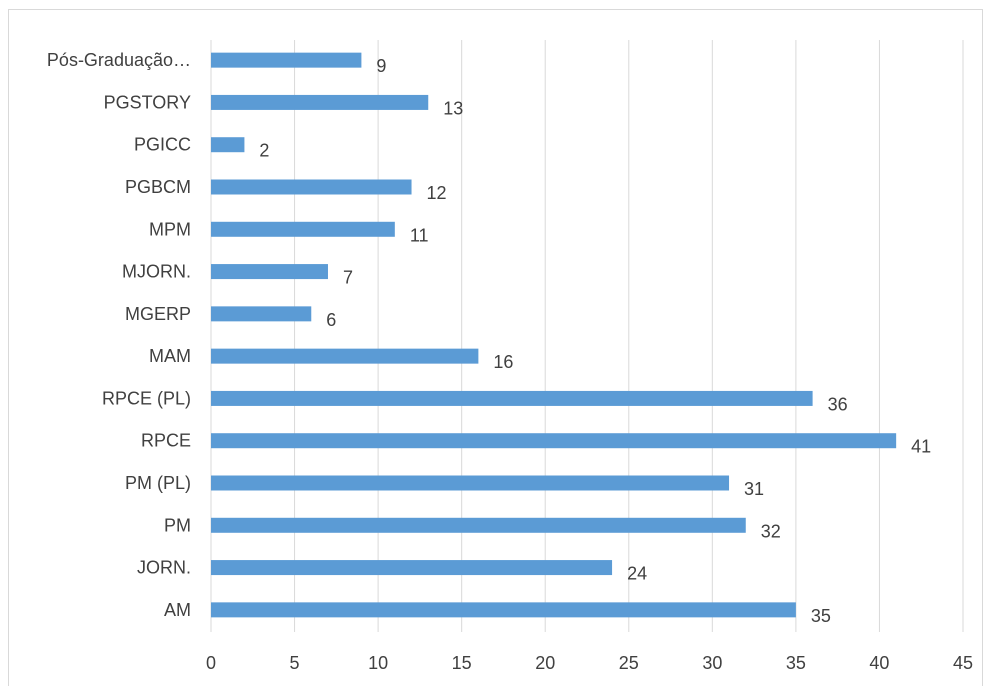 The image size is (990, 686). Describe the element at coordinates (503, 362) in the screenshot. I see `data-label: 16` at that location.